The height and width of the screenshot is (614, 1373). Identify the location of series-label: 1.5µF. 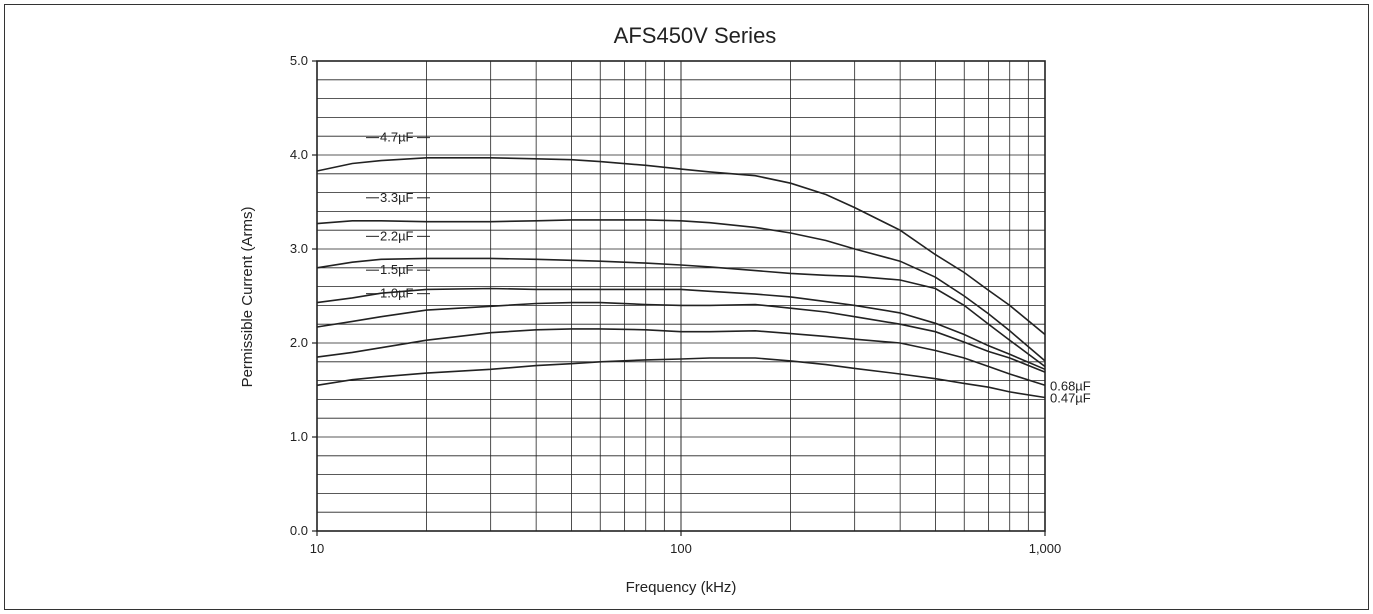
(397, 269).